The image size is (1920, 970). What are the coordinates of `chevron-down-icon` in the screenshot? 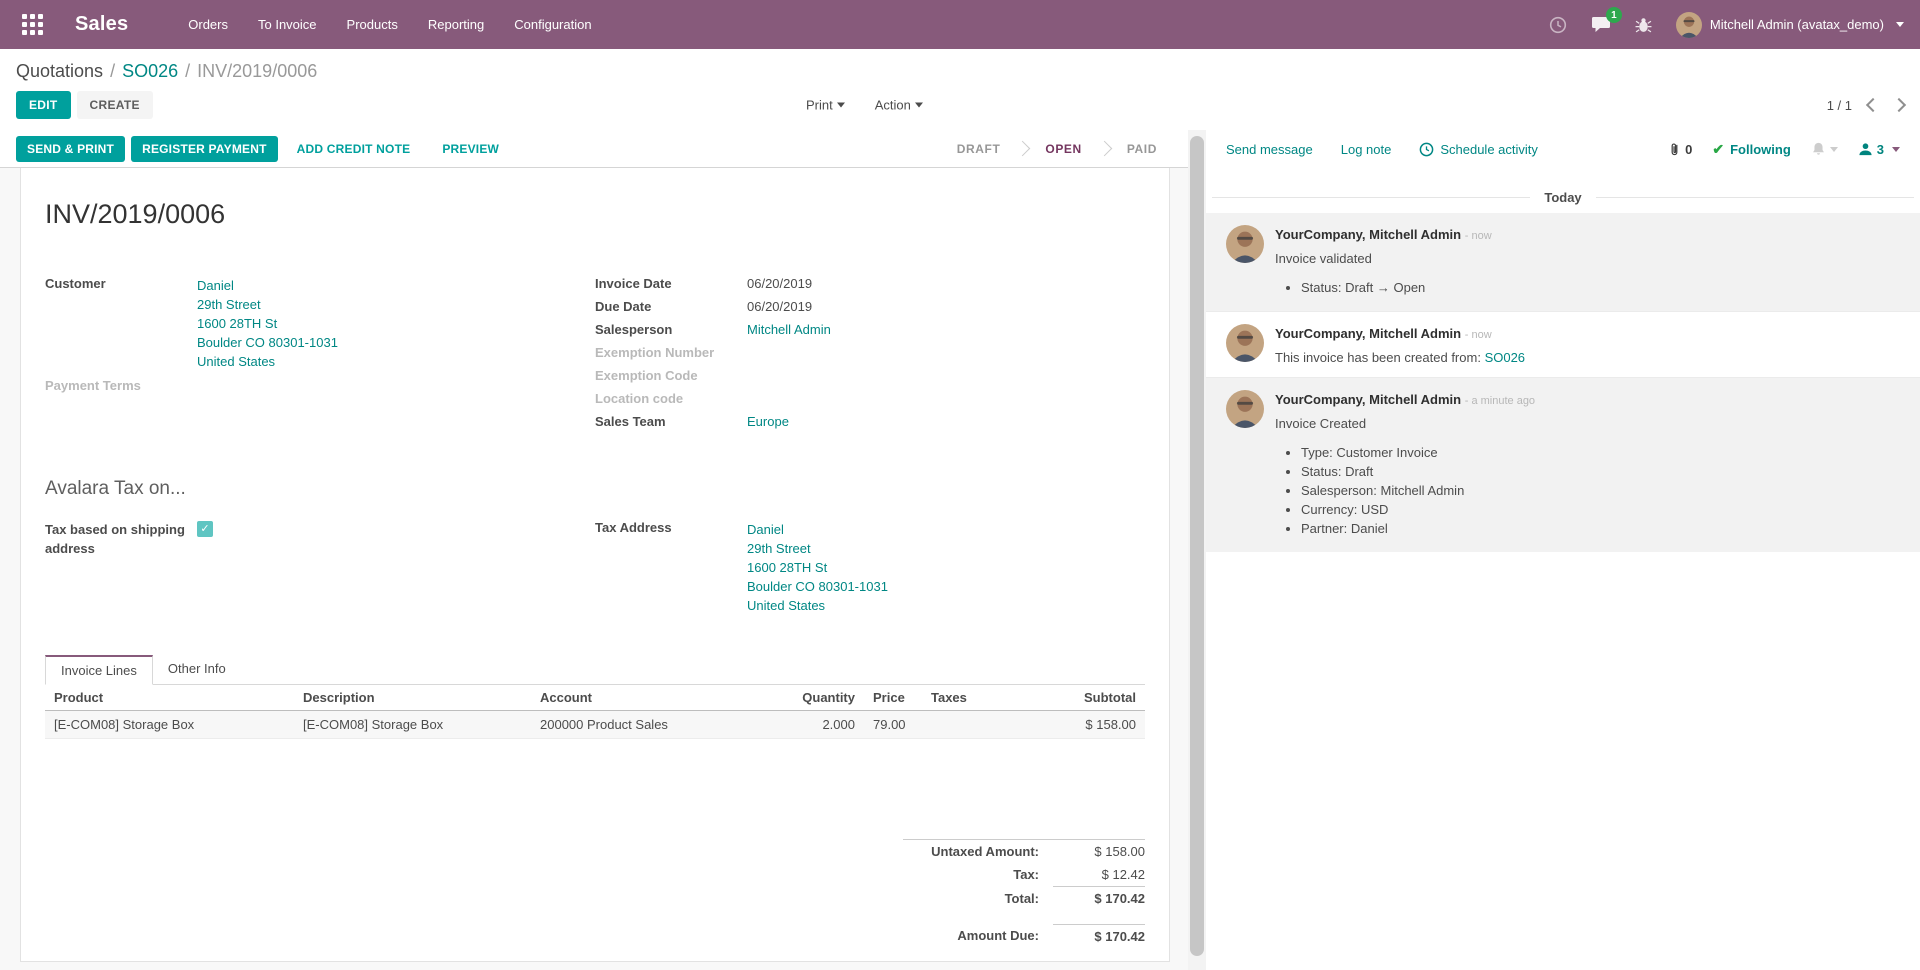 It's located at (1896, 149).